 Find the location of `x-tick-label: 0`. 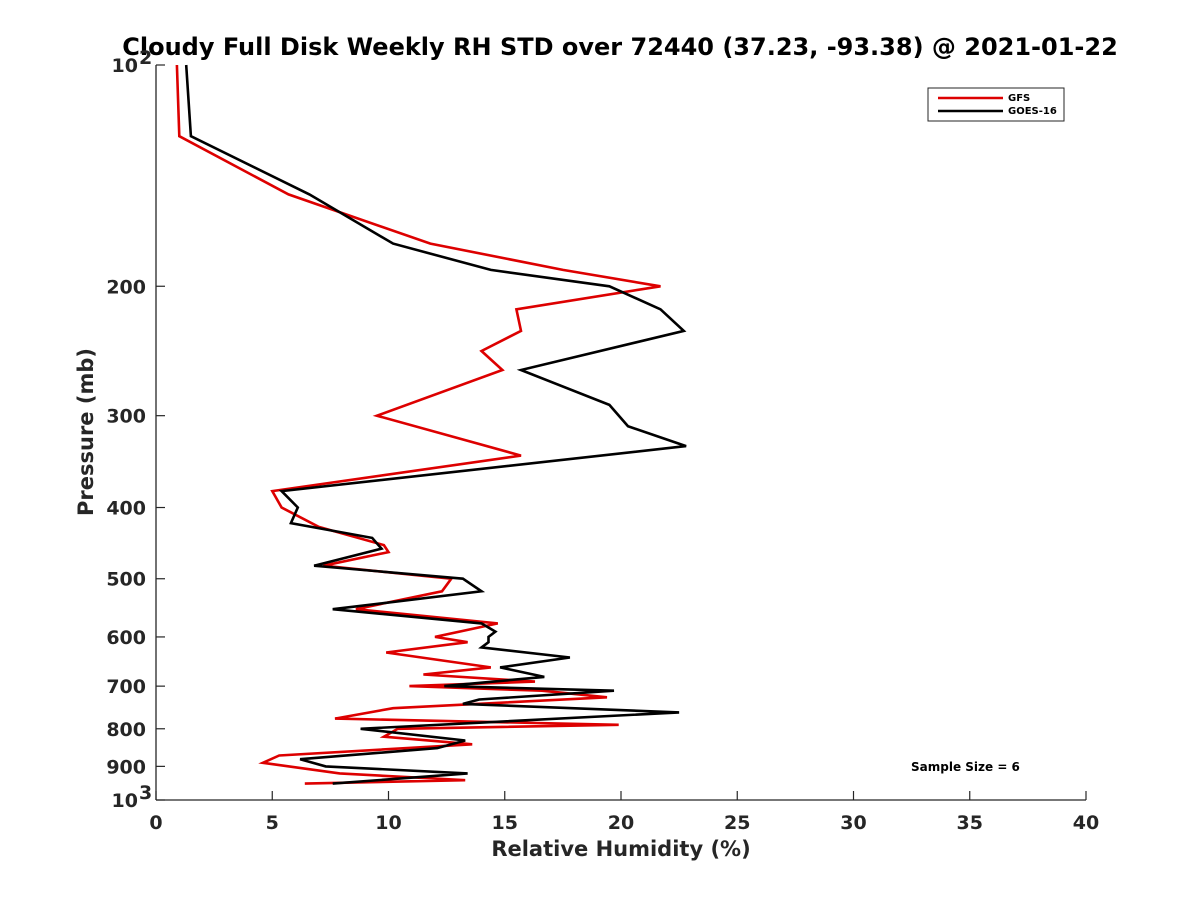

x-tick-label: 0 is located at coordinates (155, 823).